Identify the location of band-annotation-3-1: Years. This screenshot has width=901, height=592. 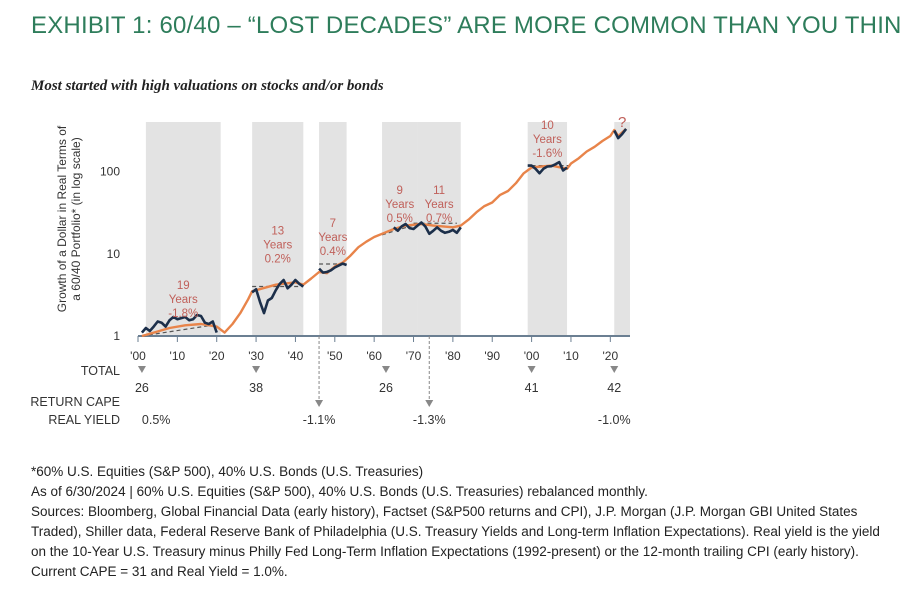
(399, 205).